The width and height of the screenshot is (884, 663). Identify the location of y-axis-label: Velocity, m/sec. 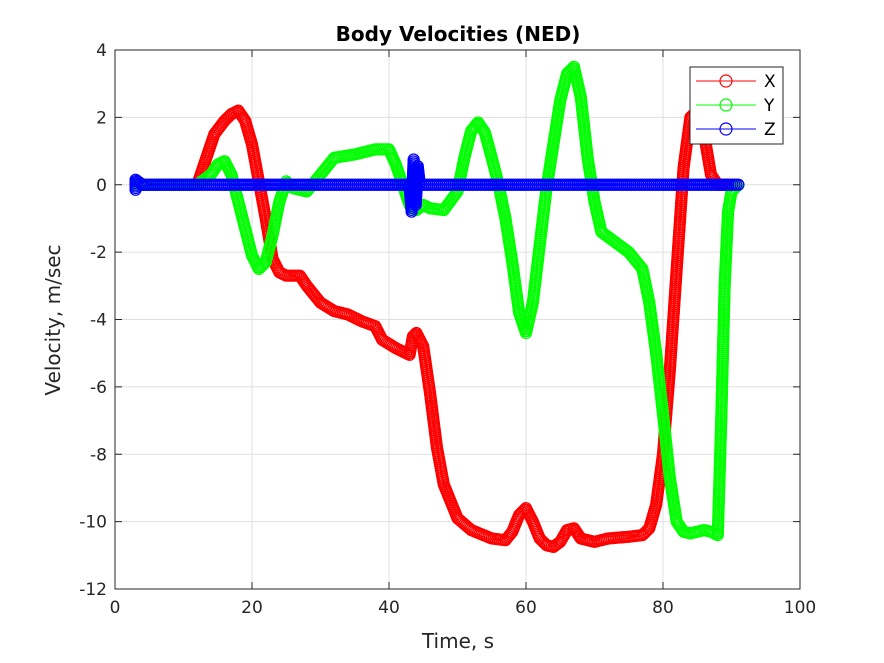
(53, 319).